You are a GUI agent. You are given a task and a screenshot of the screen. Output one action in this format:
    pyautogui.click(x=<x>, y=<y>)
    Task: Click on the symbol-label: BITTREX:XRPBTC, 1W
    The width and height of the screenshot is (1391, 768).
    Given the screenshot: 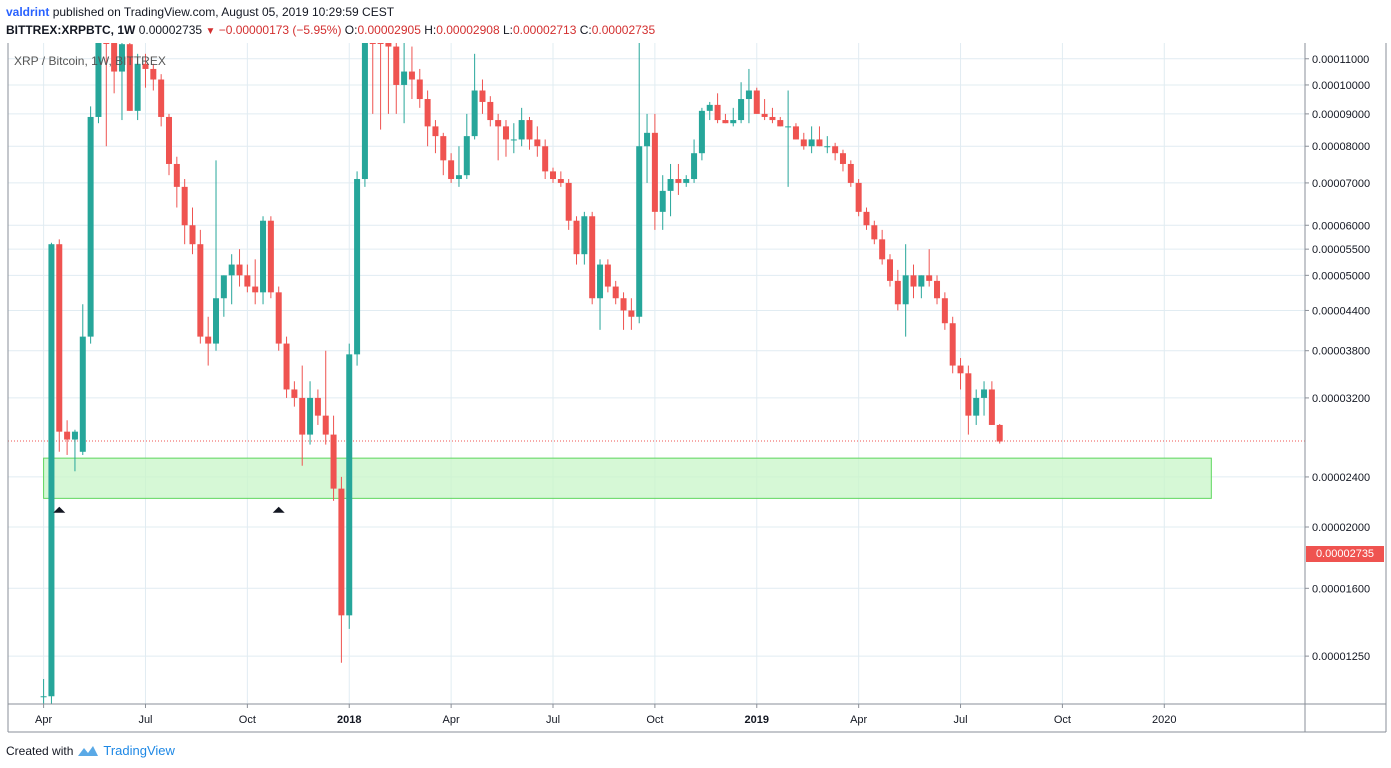 What is the action you would take?
    pyautogui.click(x=71, y=30)
    